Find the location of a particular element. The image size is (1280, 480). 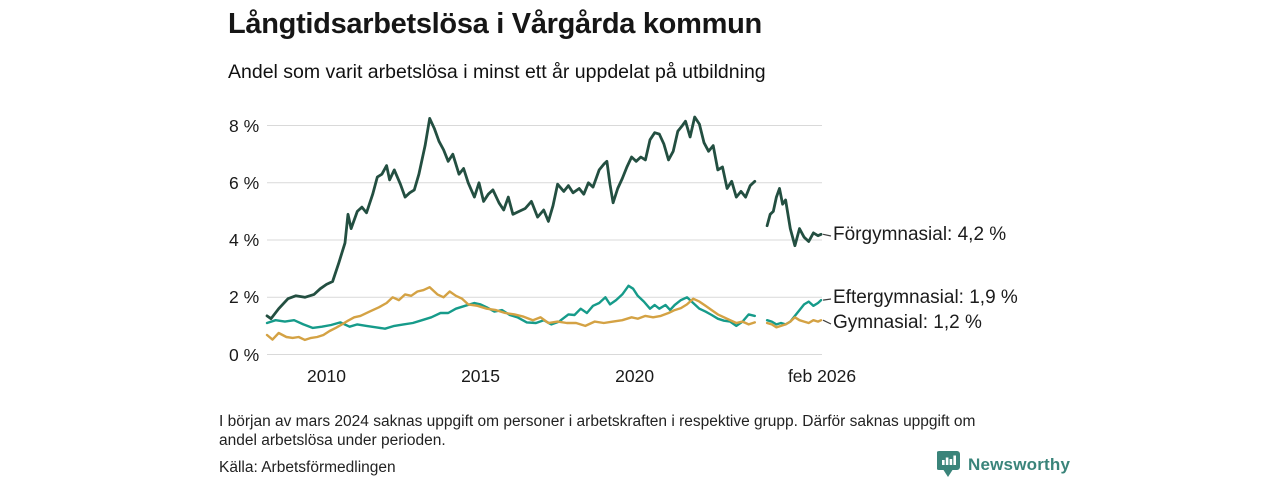

bar-chart-pin-icon is located at coordinates (948, 464).